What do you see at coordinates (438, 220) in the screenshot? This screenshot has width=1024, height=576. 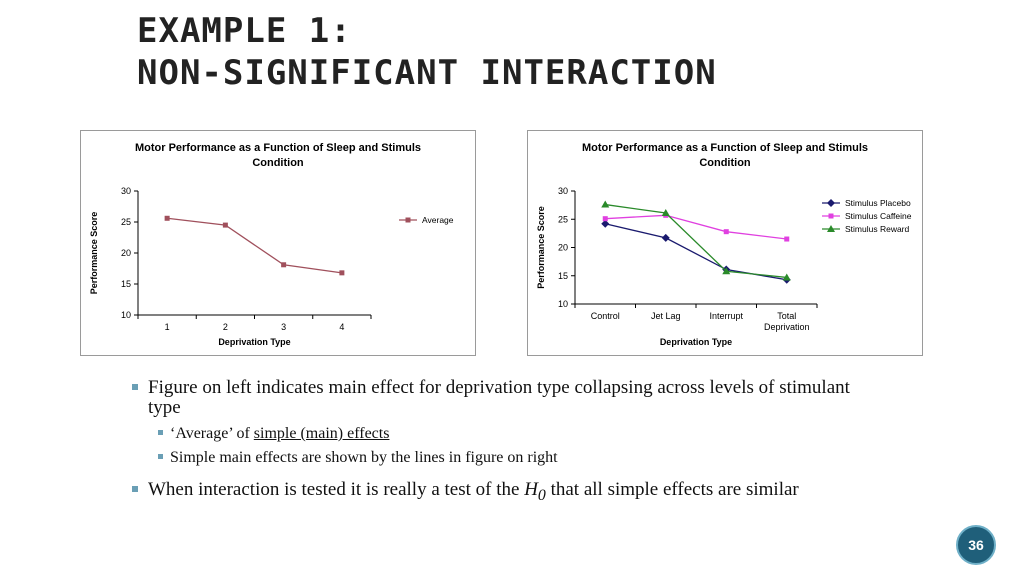 I see `legend-label: Average` at bounding box center [438, 220].